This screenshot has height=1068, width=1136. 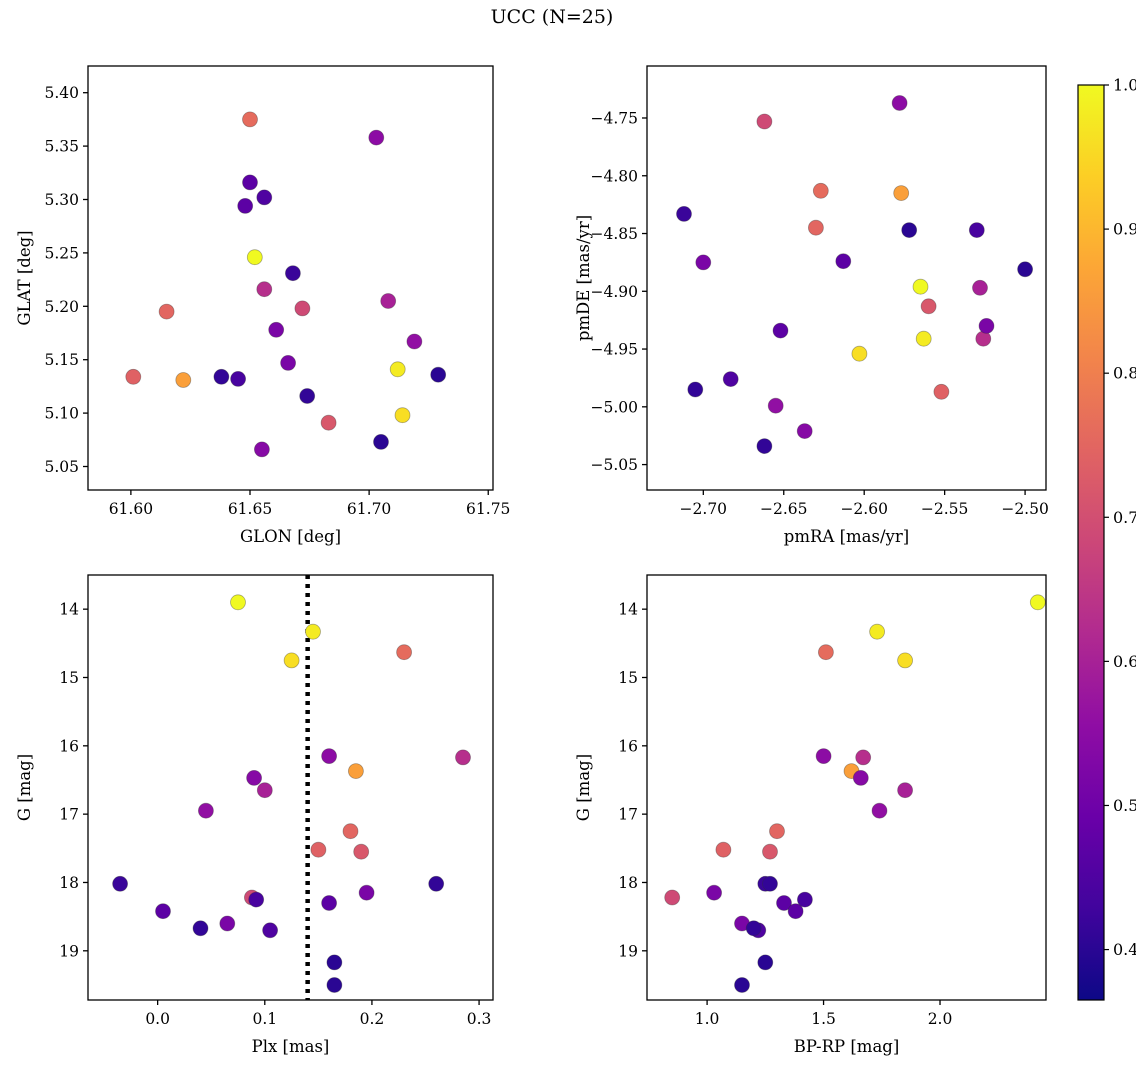 I want to click on y-tick-label: 14, so click(x=69, y=610).